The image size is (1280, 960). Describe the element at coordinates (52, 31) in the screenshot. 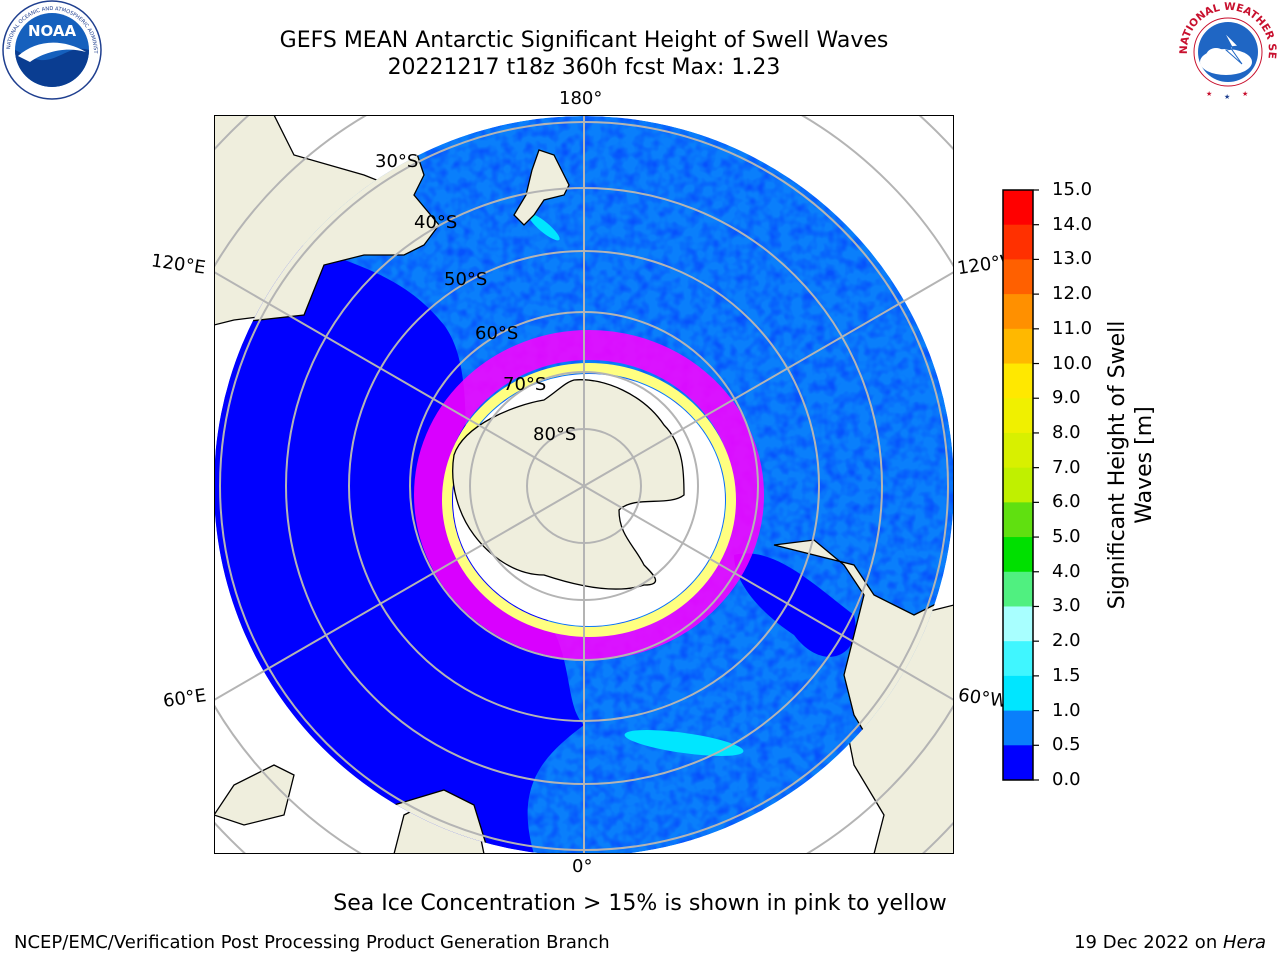

I see `noaa-logo-text: NOAA` at that location.